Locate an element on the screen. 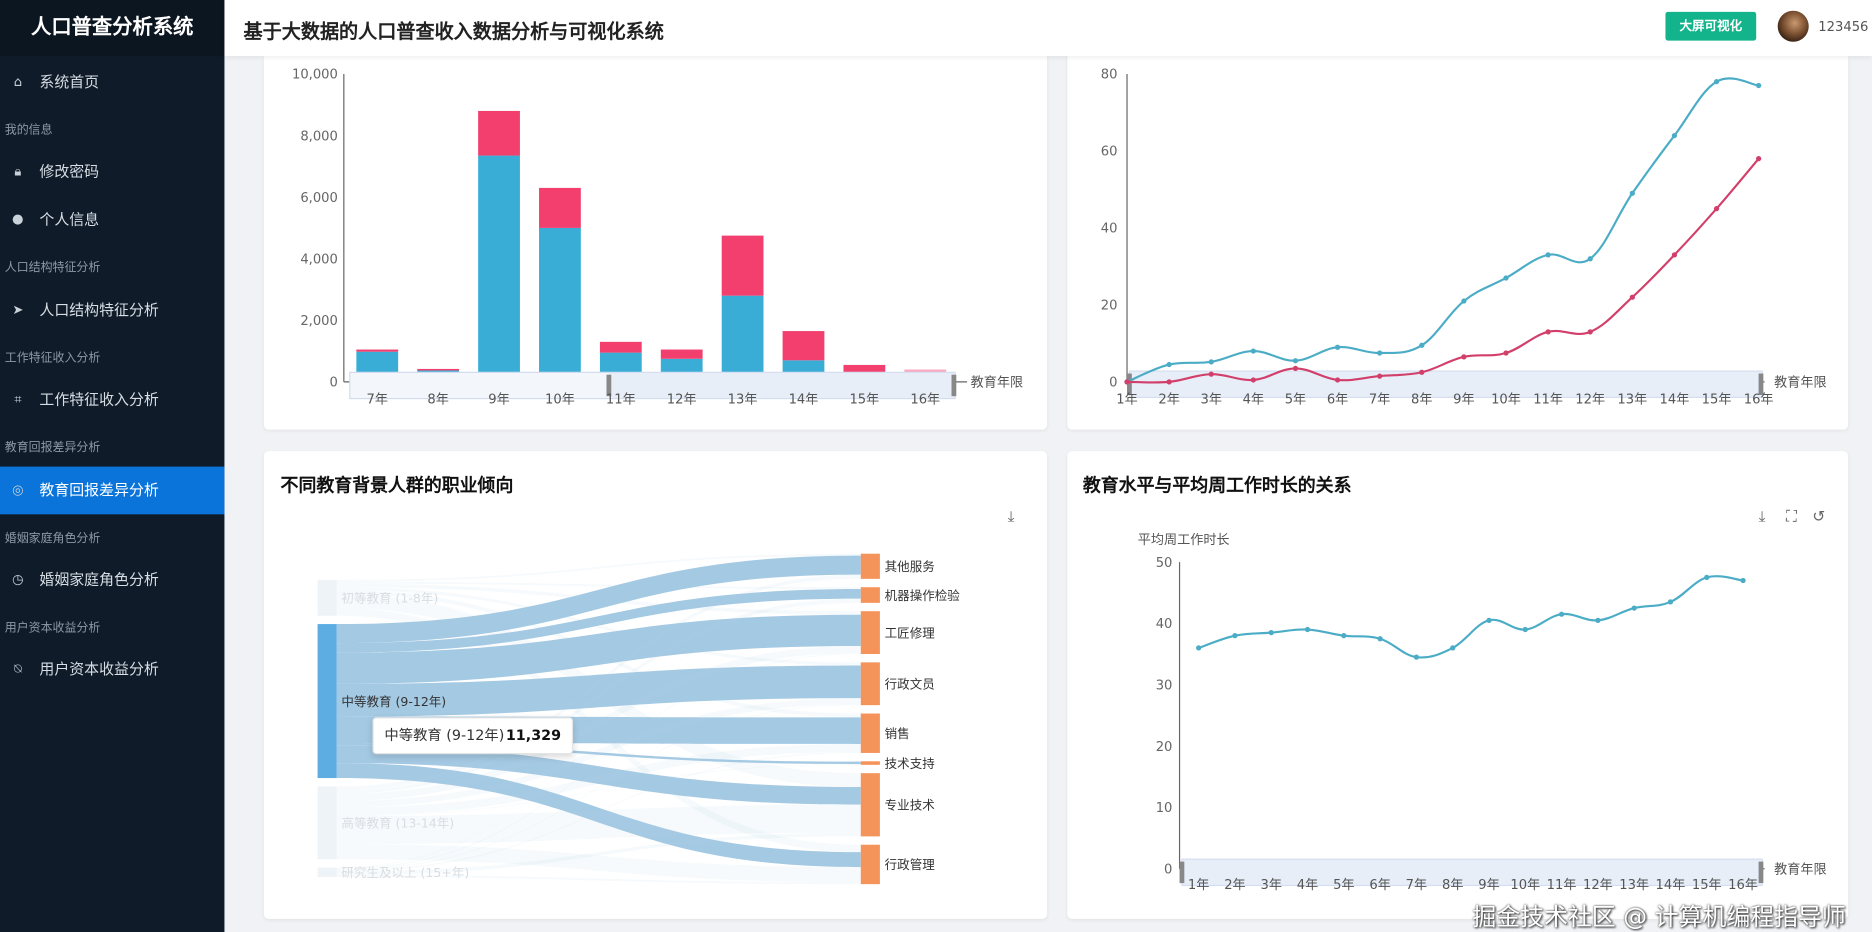  restore-icon: ↺ is located at coordinates (1819, 517).